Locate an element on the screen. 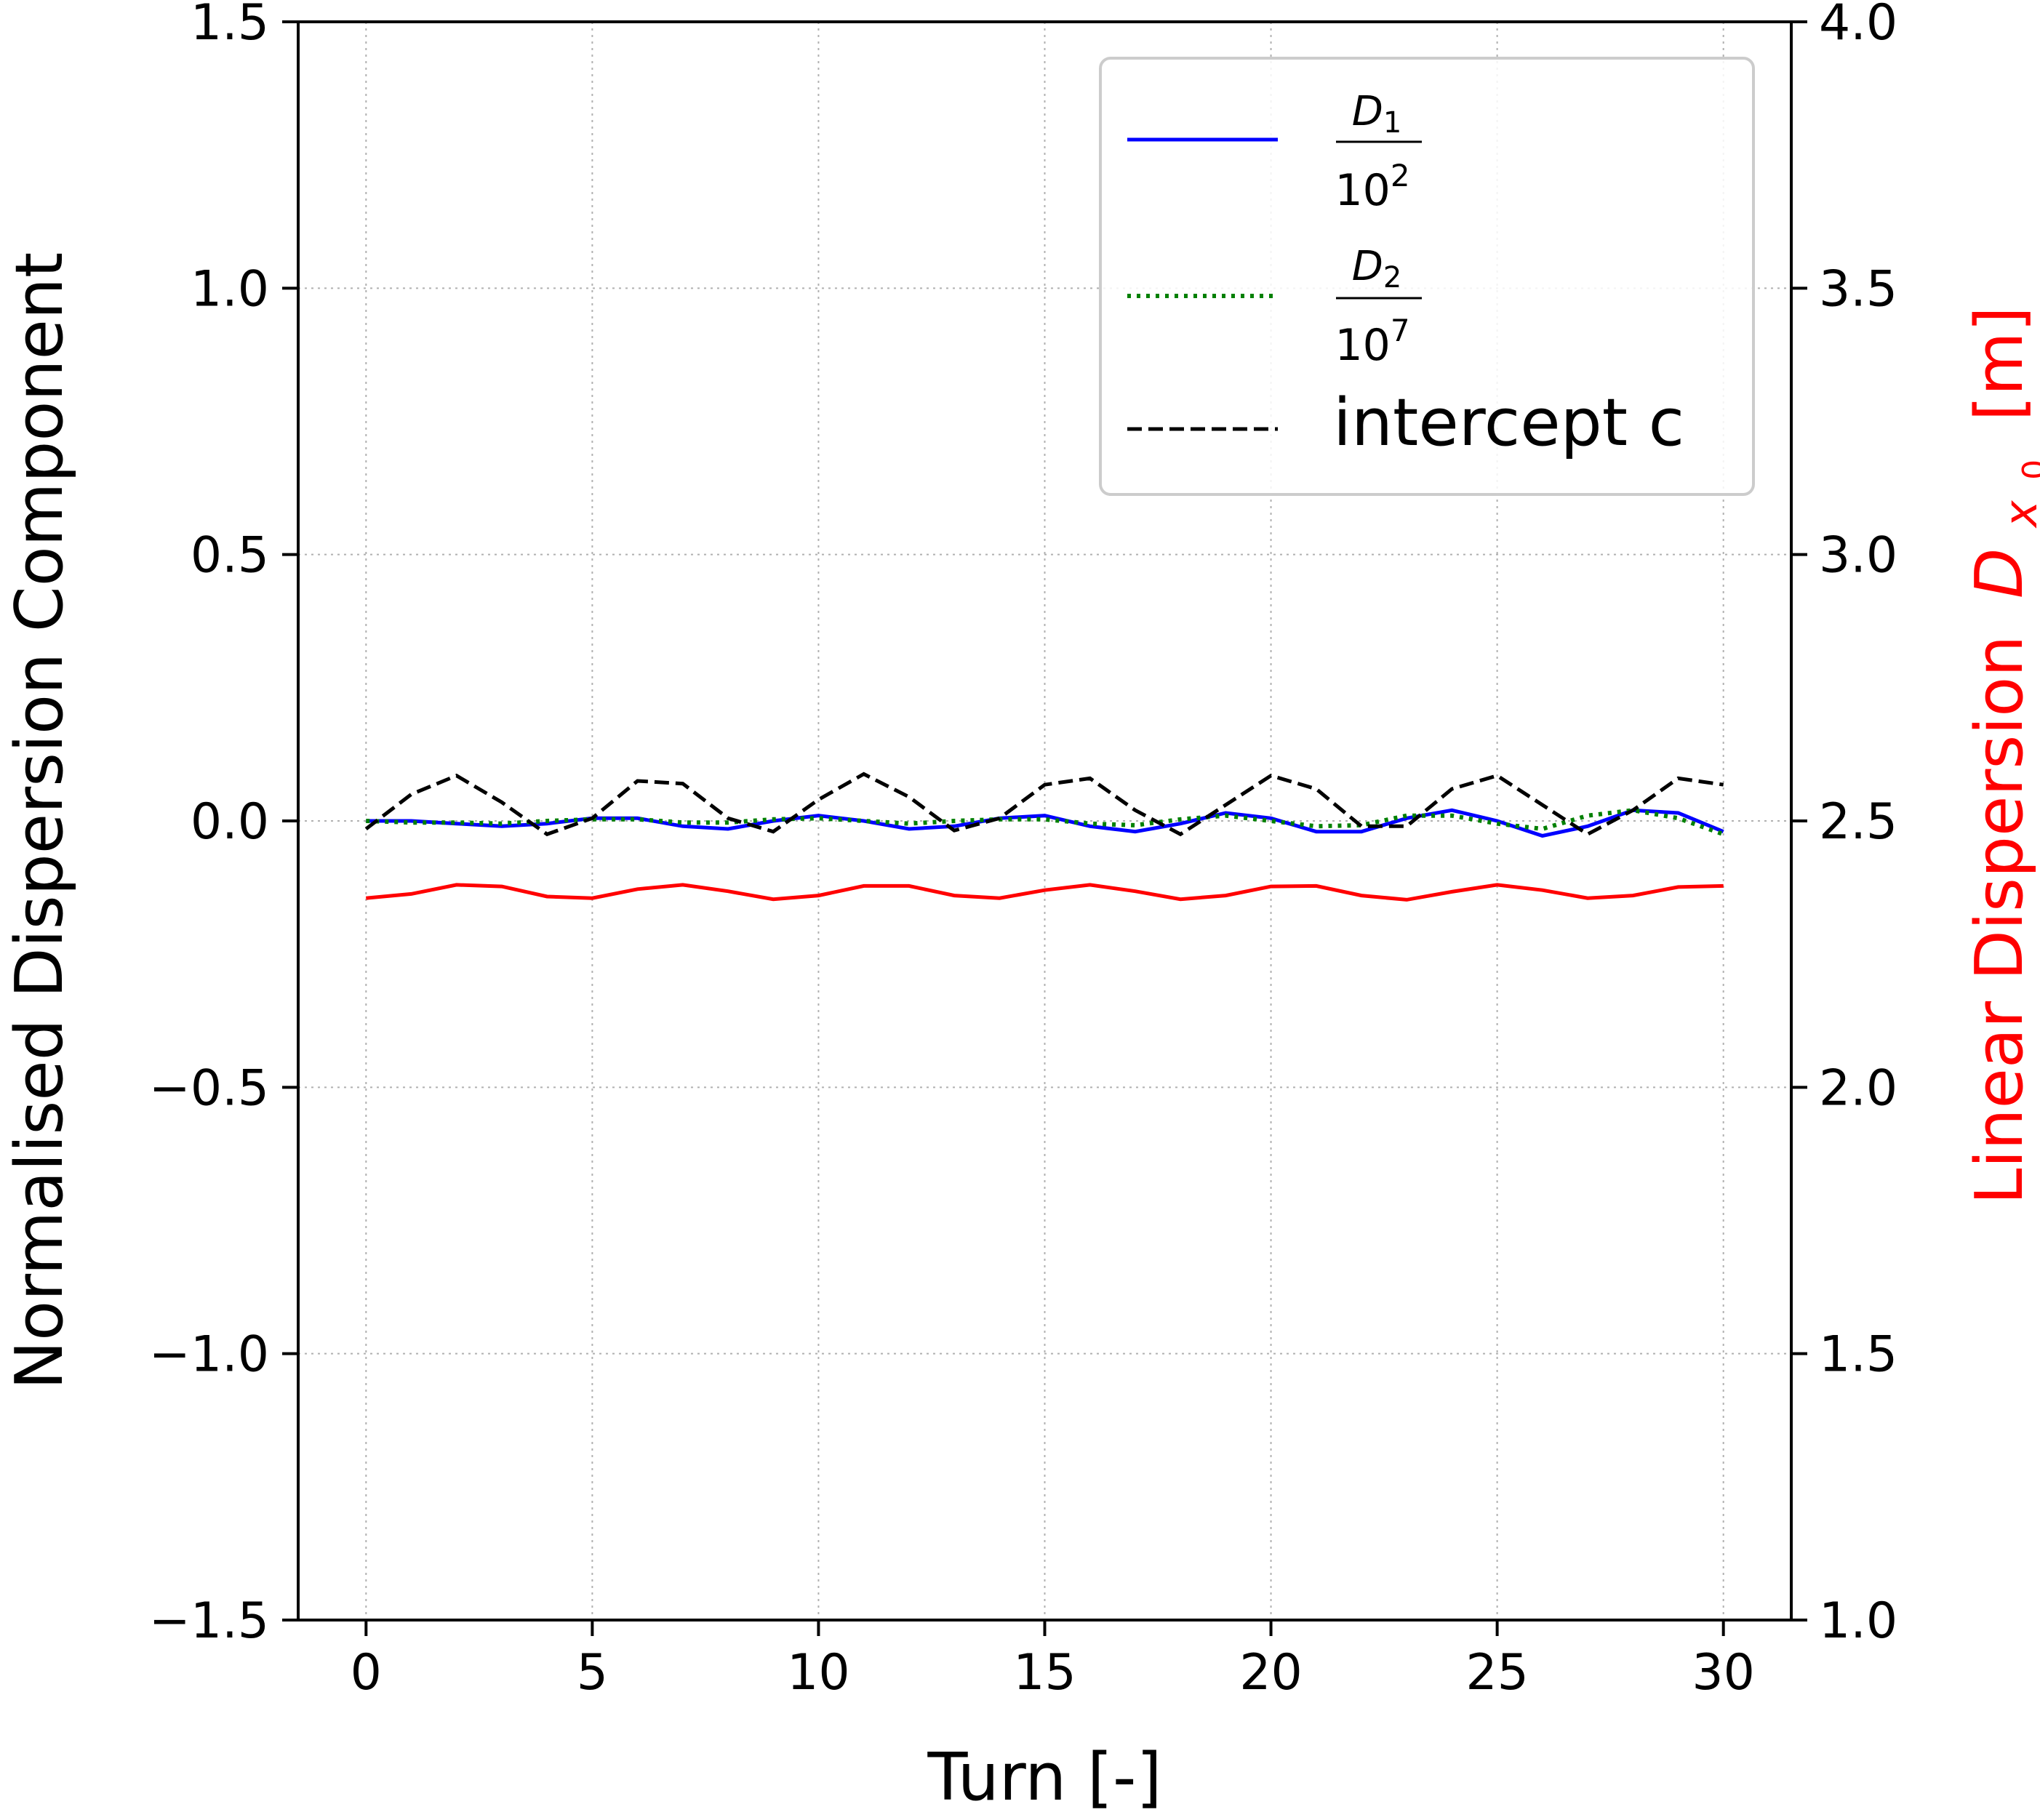 The width and height of the screenshot is (2040, 1820). legend-d2-denominator: 107 is located at coordinates (1372, 342).